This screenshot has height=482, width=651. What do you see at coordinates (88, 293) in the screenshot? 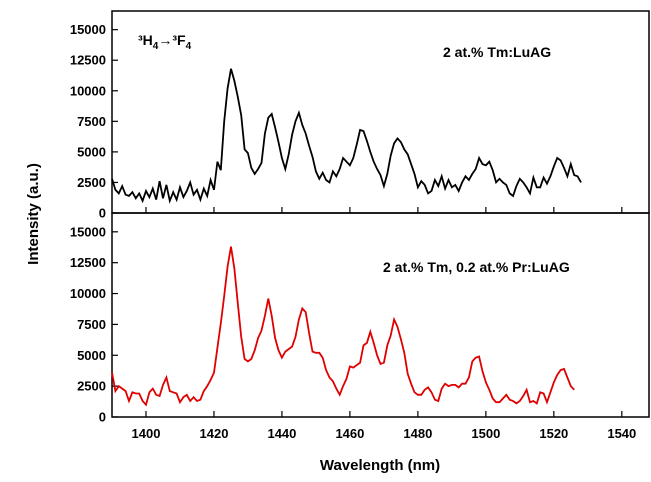
I see `bottom-y-tick-label: 10000` at bounding box center [88, 293].